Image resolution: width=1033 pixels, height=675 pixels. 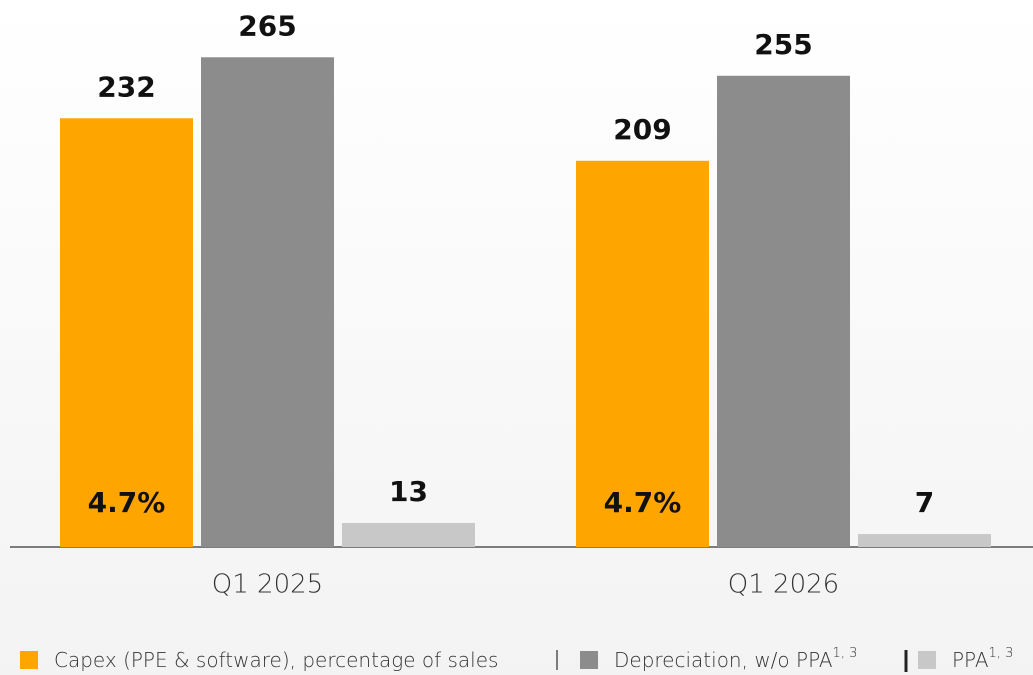 What do you see at coordinates (783, 44) in the screenshot?
I see `value-label: 255` at bounding box center [783, 44].